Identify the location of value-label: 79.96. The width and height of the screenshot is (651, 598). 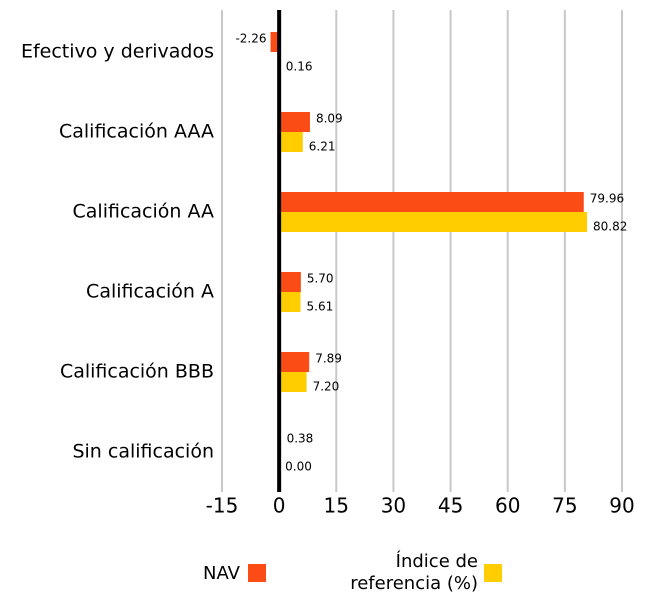
(607, 199).